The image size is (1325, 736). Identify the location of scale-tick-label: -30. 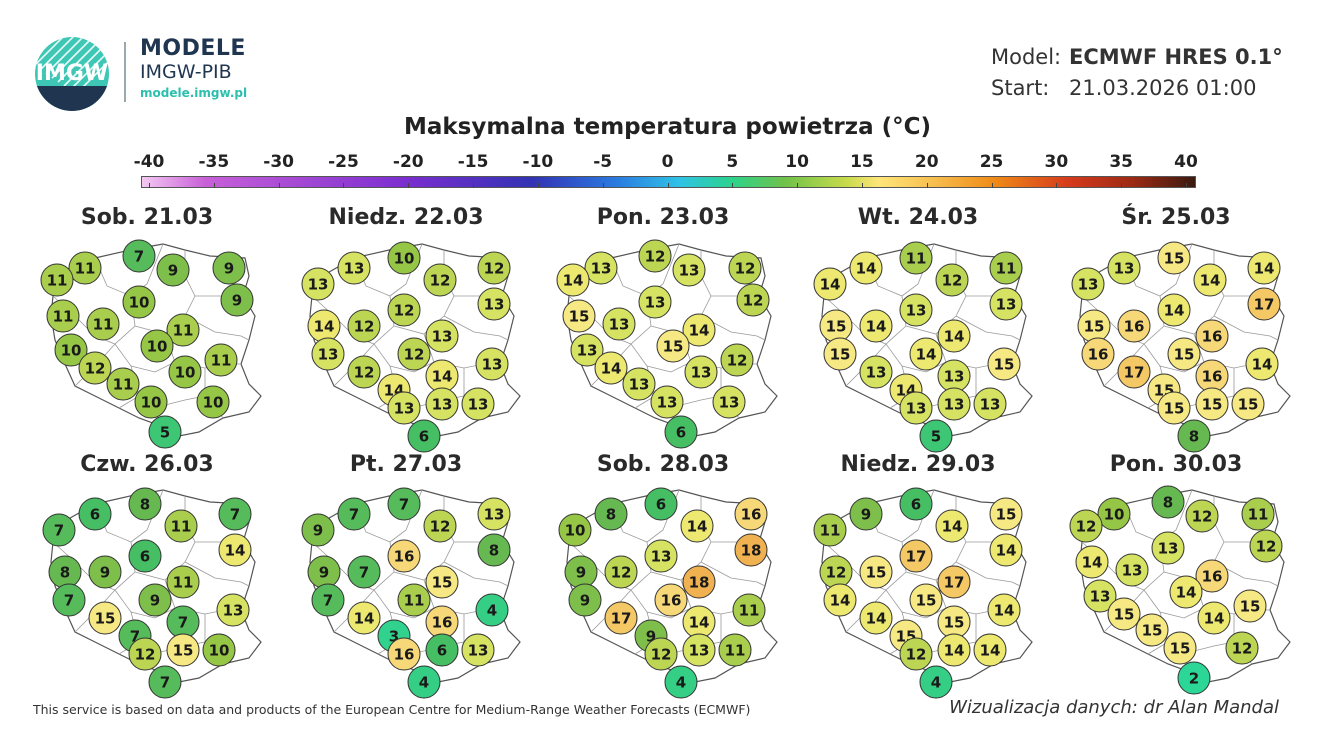
(278, 162).